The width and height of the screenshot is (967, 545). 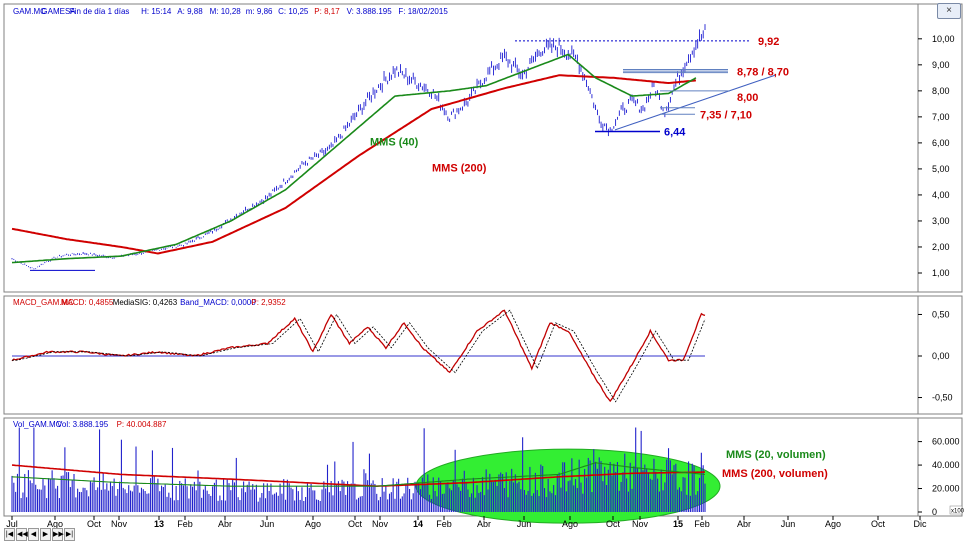 I want to click on price-header-field: H: 15:14, so click(x=156, y=11).